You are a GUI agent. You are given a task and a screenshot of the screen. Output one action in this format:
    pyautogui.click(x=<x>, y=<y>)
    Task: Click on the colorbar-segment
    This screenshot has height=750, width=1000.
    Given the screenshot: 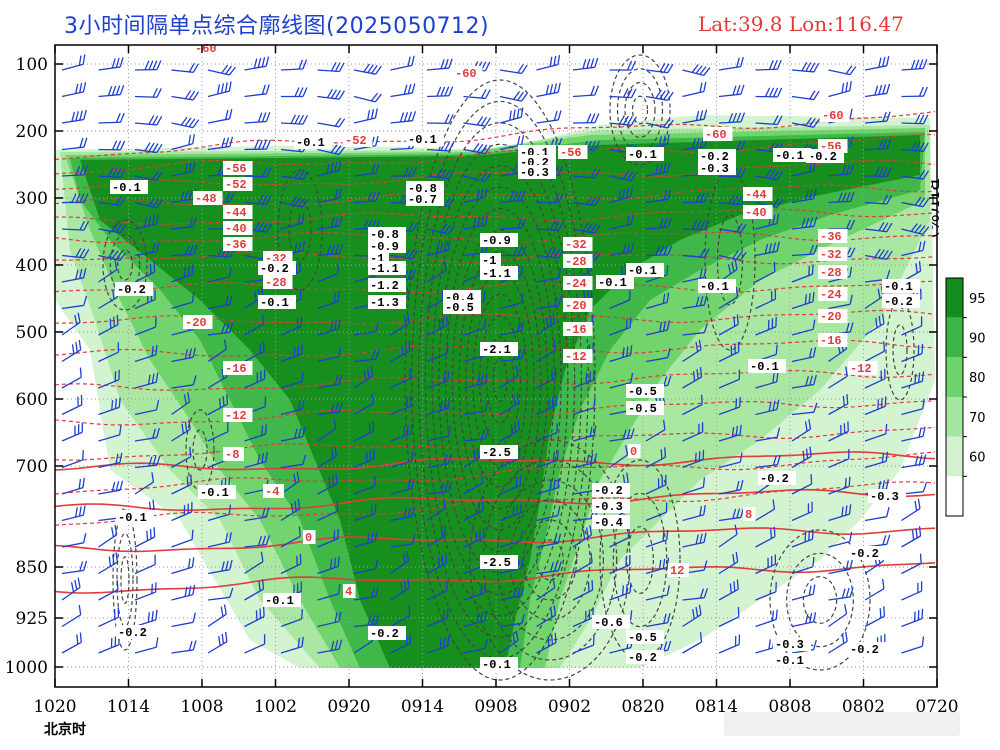 What is the action you would take?
    pyautogui.click(x=954, y=417)
    